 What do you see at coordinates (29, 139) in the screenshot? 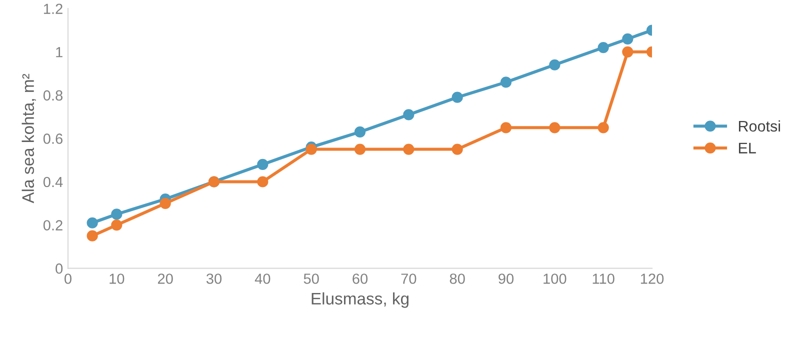
I see `y-axis-title: Ala sea kohta, m²` at bounding box center [29, 139].